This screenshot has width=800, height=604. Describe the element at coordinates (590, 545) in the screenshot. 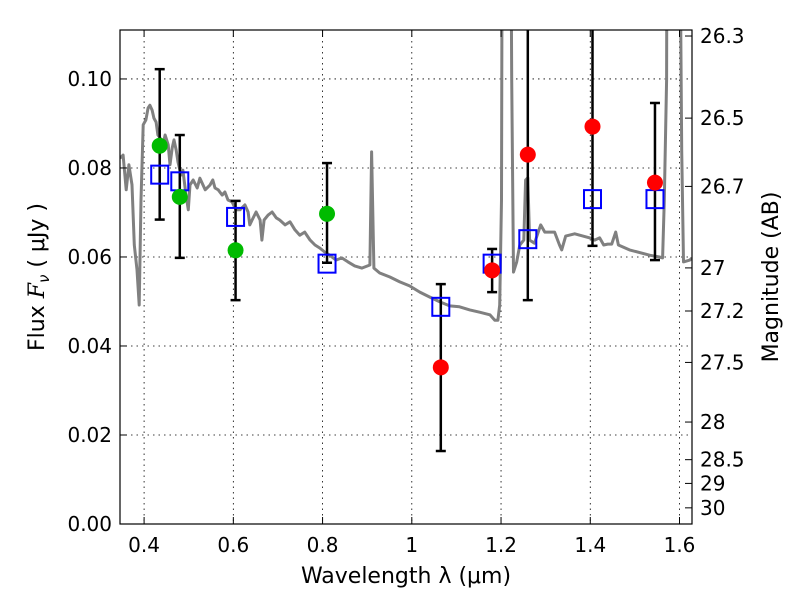

I see `x-tick-label: 1.4` at that location.